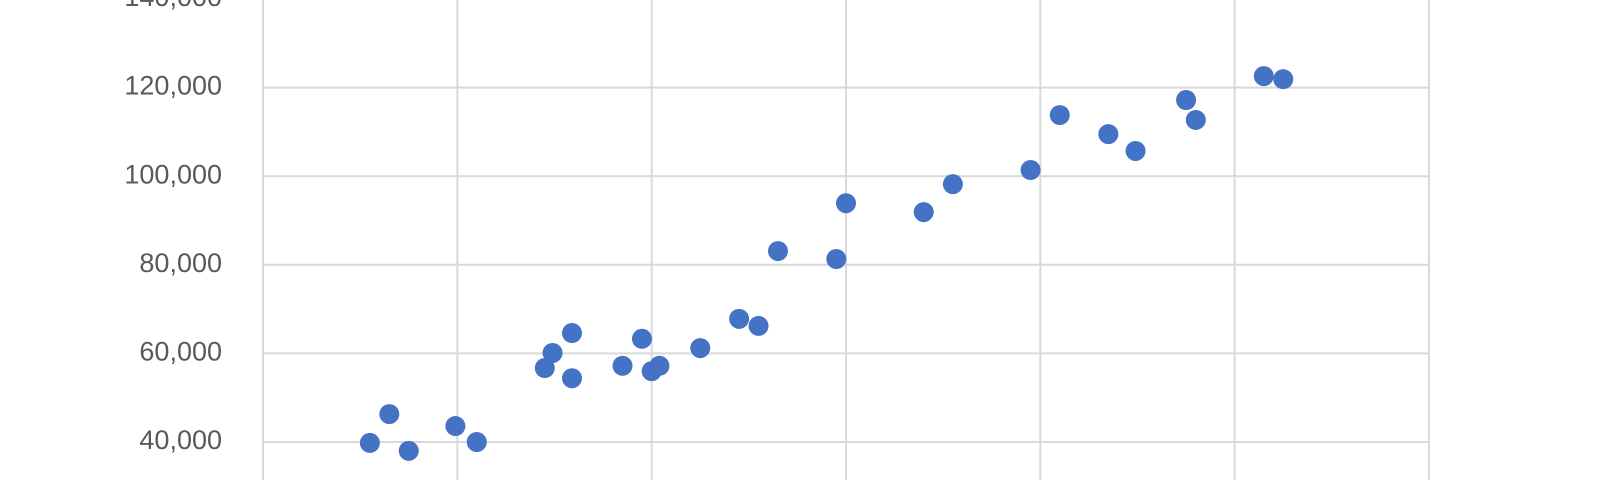 The width and height of the screenshot is (1600, 480). I want to click on y-tick-label: 80,000, so click(180, 263).